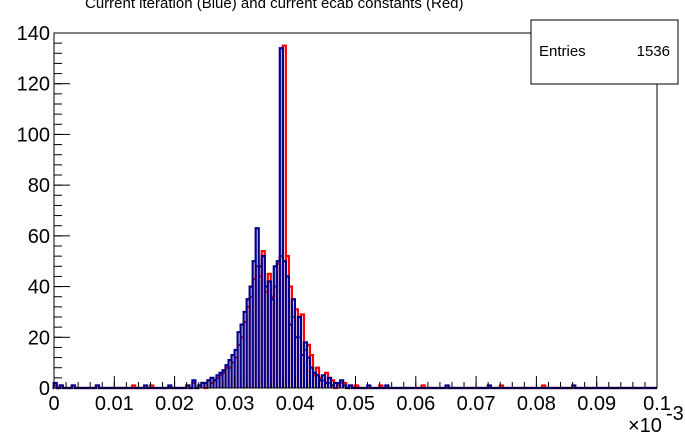  What do you see at coordinates (33, 85) in the screenshot?
I see `y-tick-label: 120` at bounding box center [33, 85].